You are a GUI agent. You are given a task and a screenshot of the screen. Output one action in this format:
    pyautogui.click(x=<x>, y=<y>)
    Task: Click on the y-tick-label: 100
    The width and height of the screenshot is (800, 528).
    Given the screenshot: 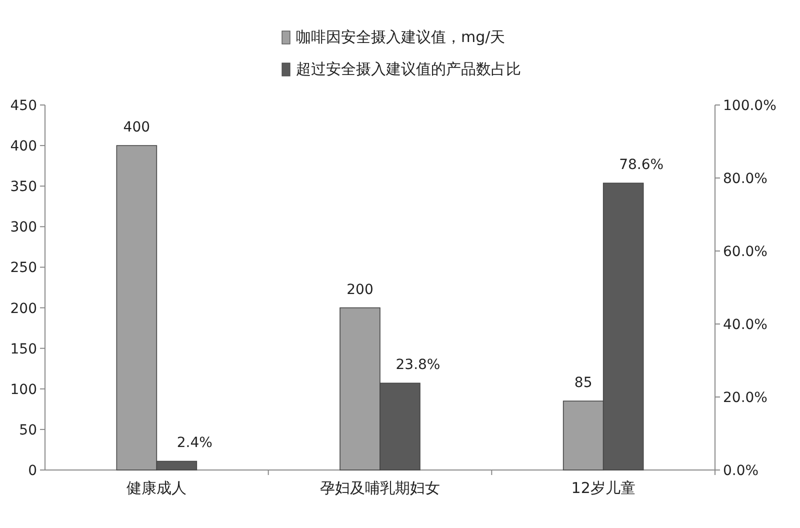 What is the action you would take?
    pyautogui.click(x=23, y=390)
    